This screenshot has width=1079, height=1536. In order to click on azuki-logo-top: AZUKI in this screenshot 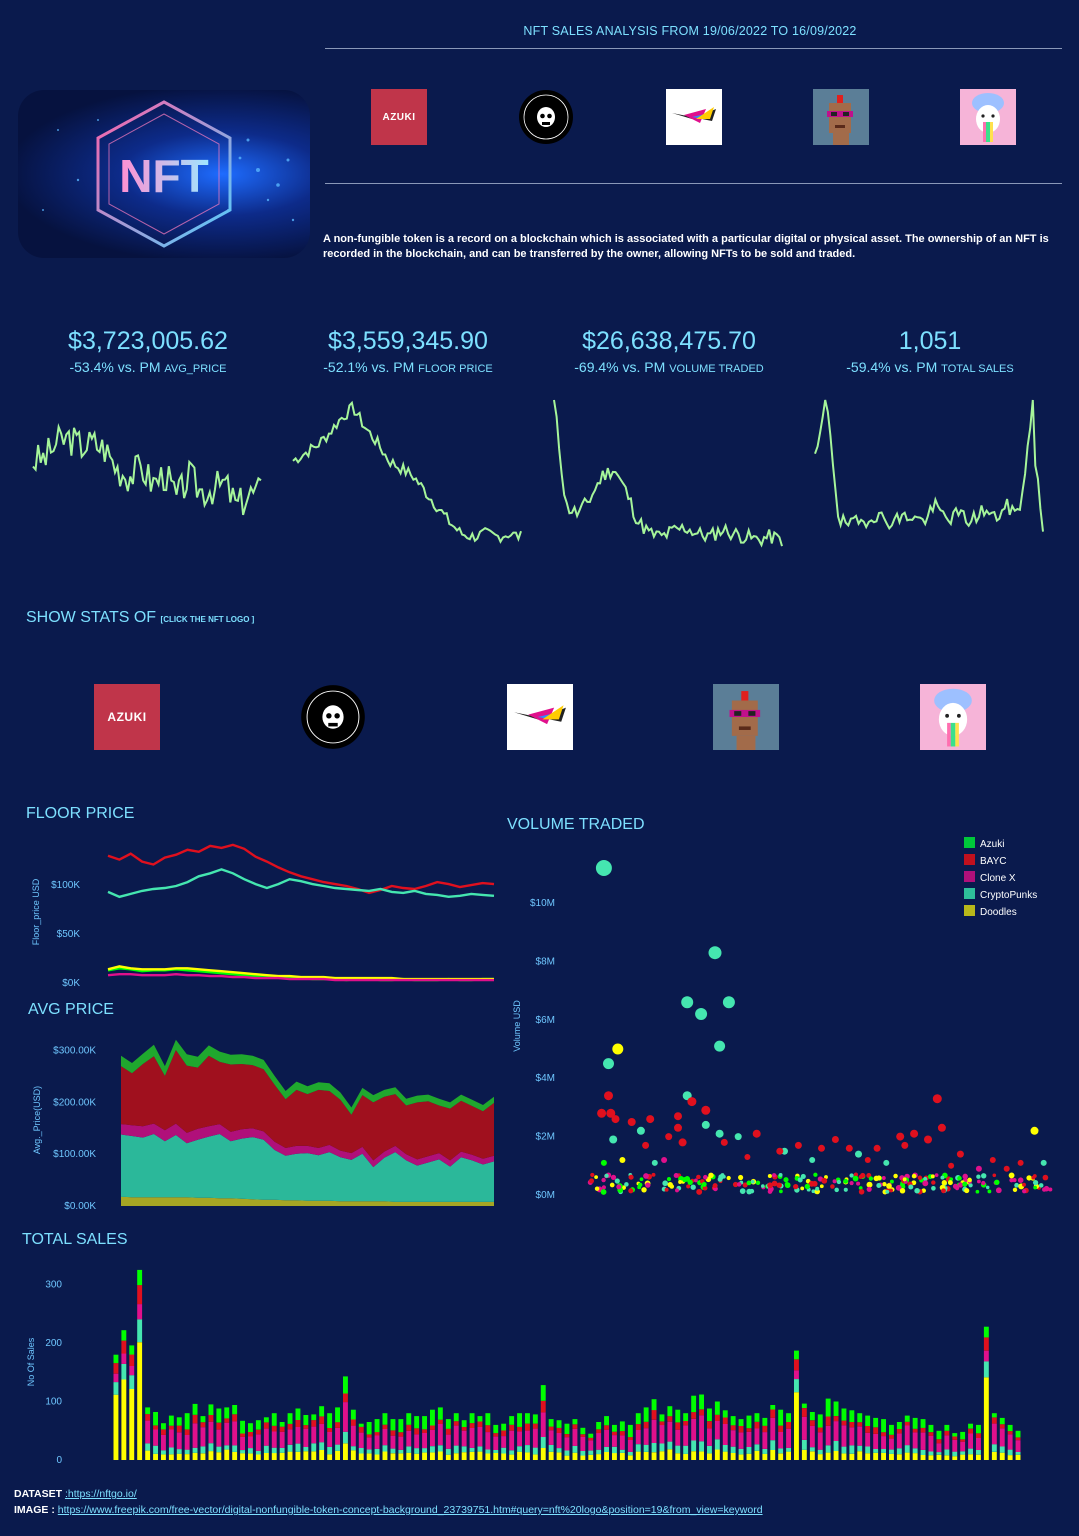, I will do `click(399, 117)`.